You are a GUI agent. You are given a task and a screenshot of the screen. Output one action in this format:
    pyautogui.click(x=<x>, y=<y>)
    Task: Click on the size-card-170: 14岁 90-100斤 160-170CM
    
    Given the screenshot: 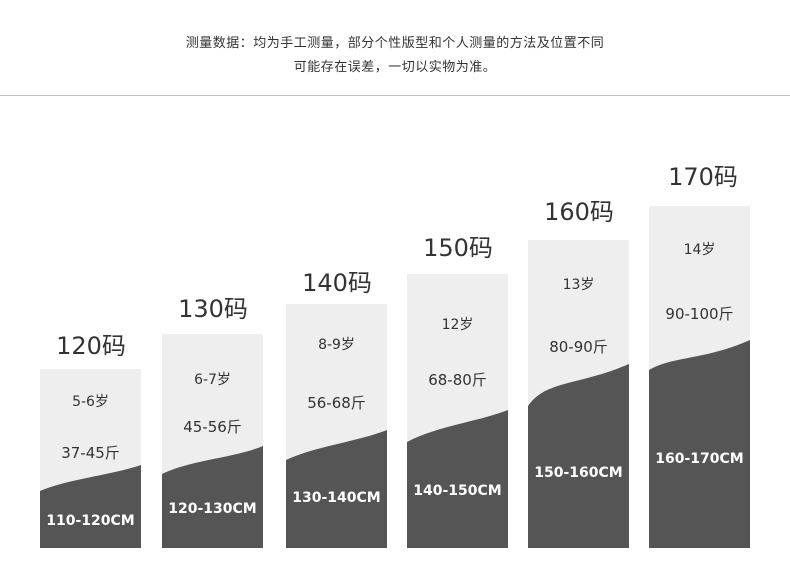 What is the action you would take?
    pyautogui.click(x=699, y=377)
    